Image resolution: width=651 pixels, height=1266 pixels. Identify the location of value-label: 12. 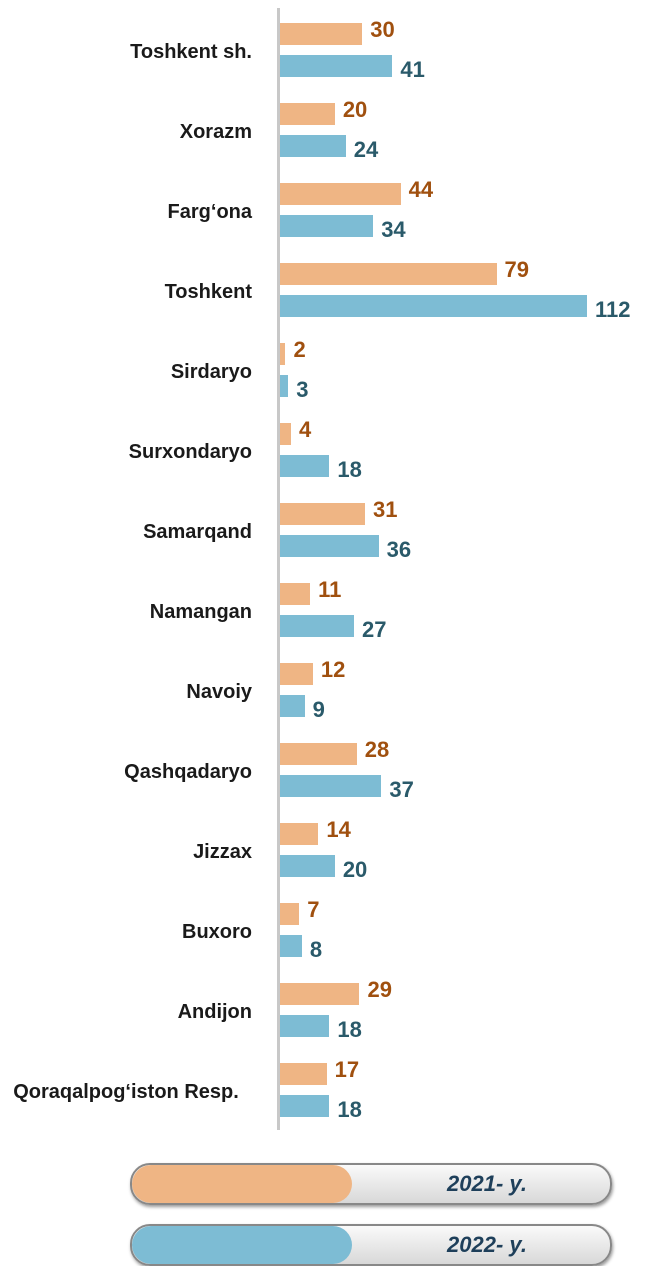
(333, 669).